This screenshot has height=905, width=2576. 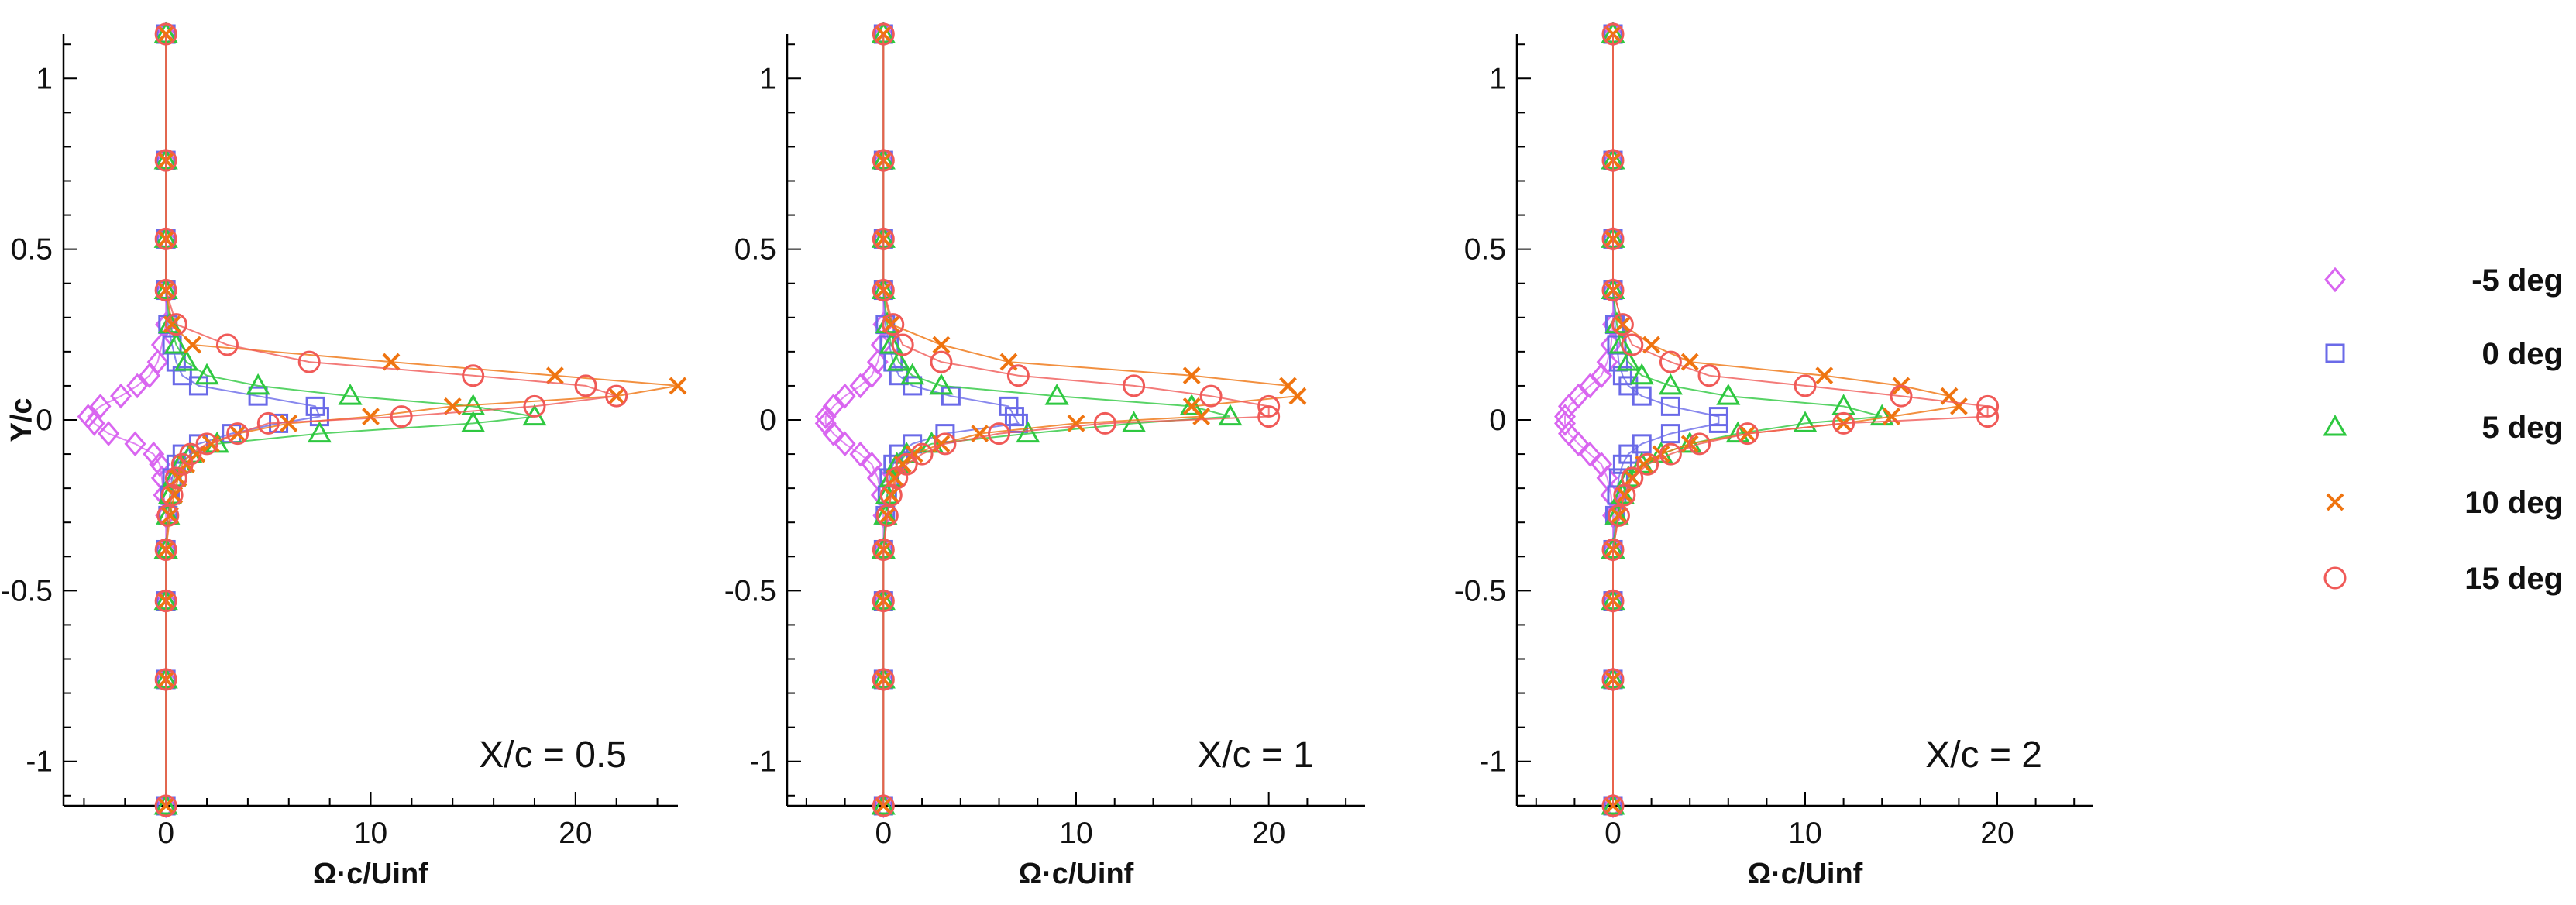 What do you see at coordinates (1268, 833) in the screenshot?
I see `x-tick-label: 20` at bounding box center [1268, 833].